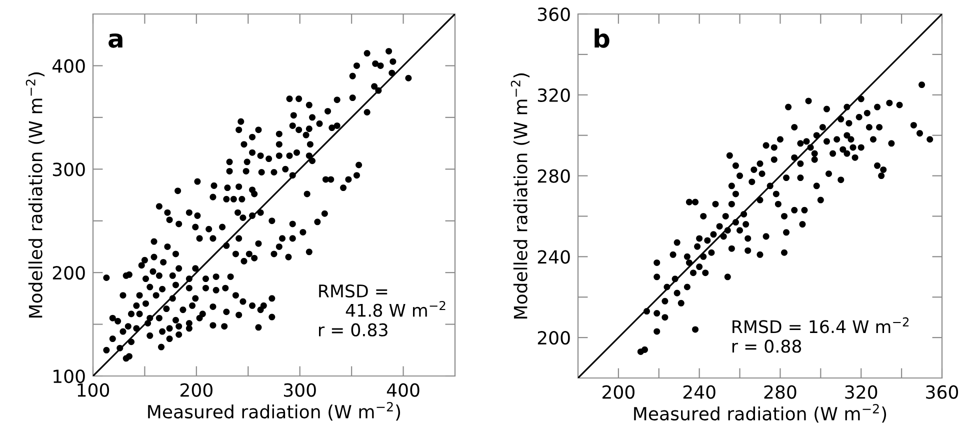 The image size is (960, 441). What do you see at coordinates (403, 390) in the screenshot?
I see `x-tick-label: 400` at bounding box center [403, 390].